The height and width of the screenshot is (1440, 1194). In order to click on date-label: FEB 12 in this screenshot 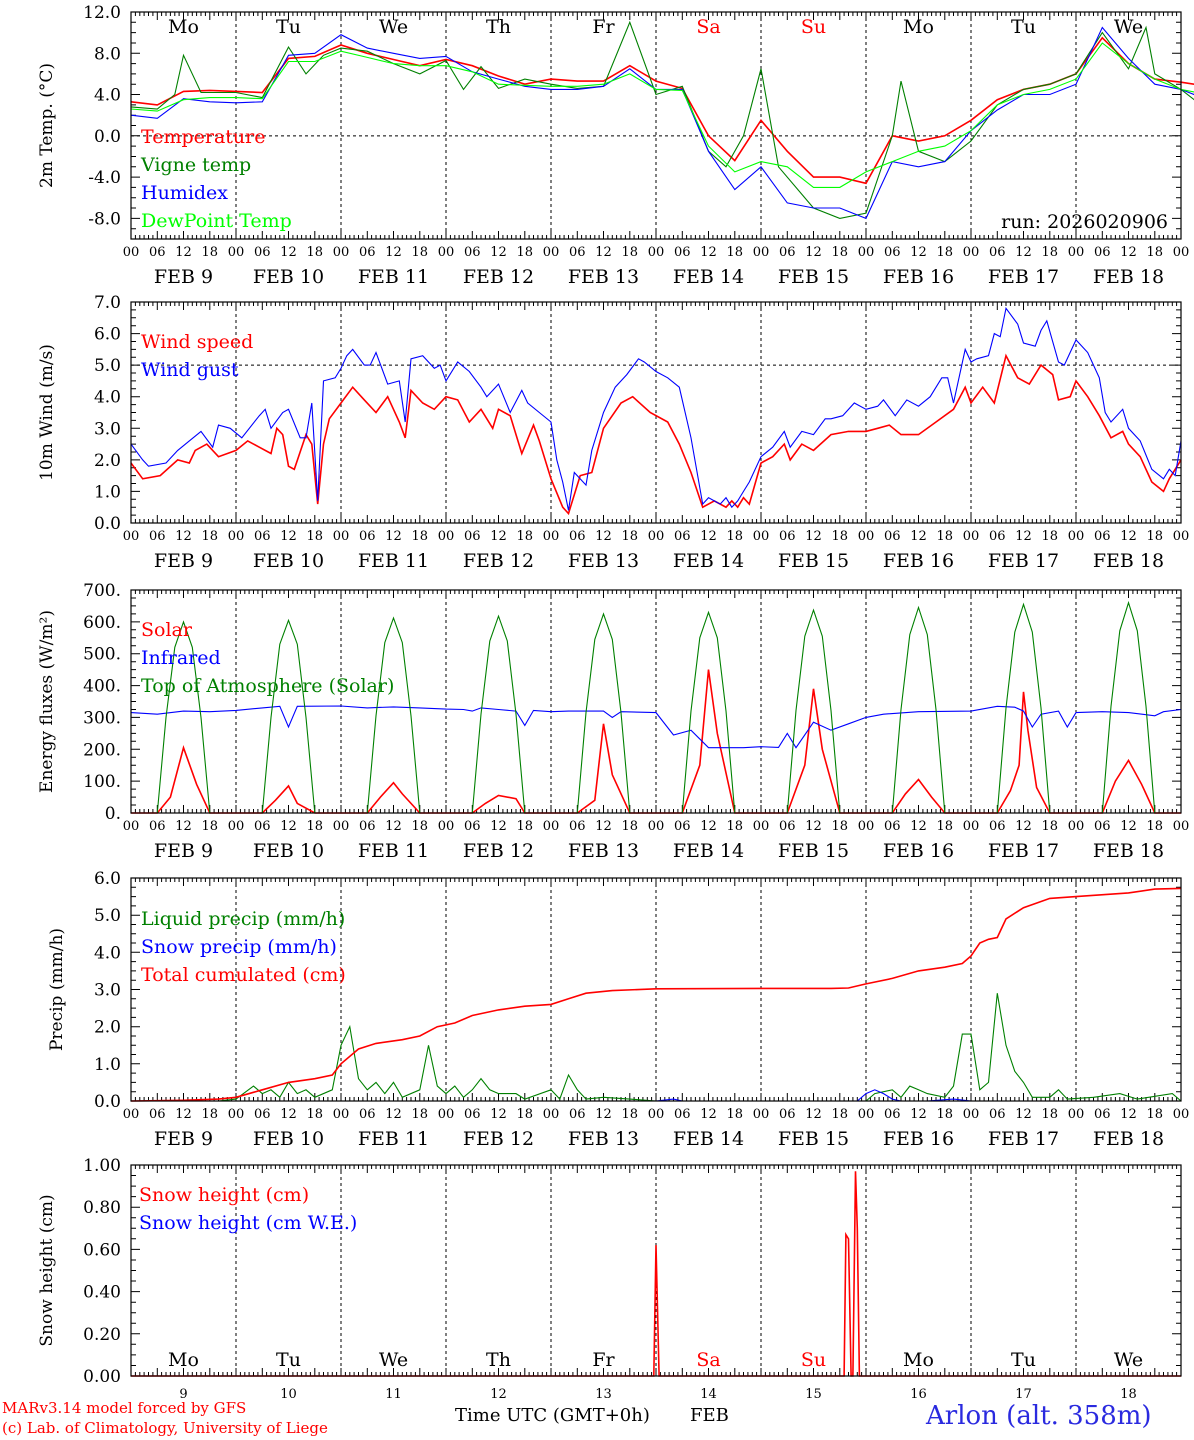, I will do `click(498, 561)`.